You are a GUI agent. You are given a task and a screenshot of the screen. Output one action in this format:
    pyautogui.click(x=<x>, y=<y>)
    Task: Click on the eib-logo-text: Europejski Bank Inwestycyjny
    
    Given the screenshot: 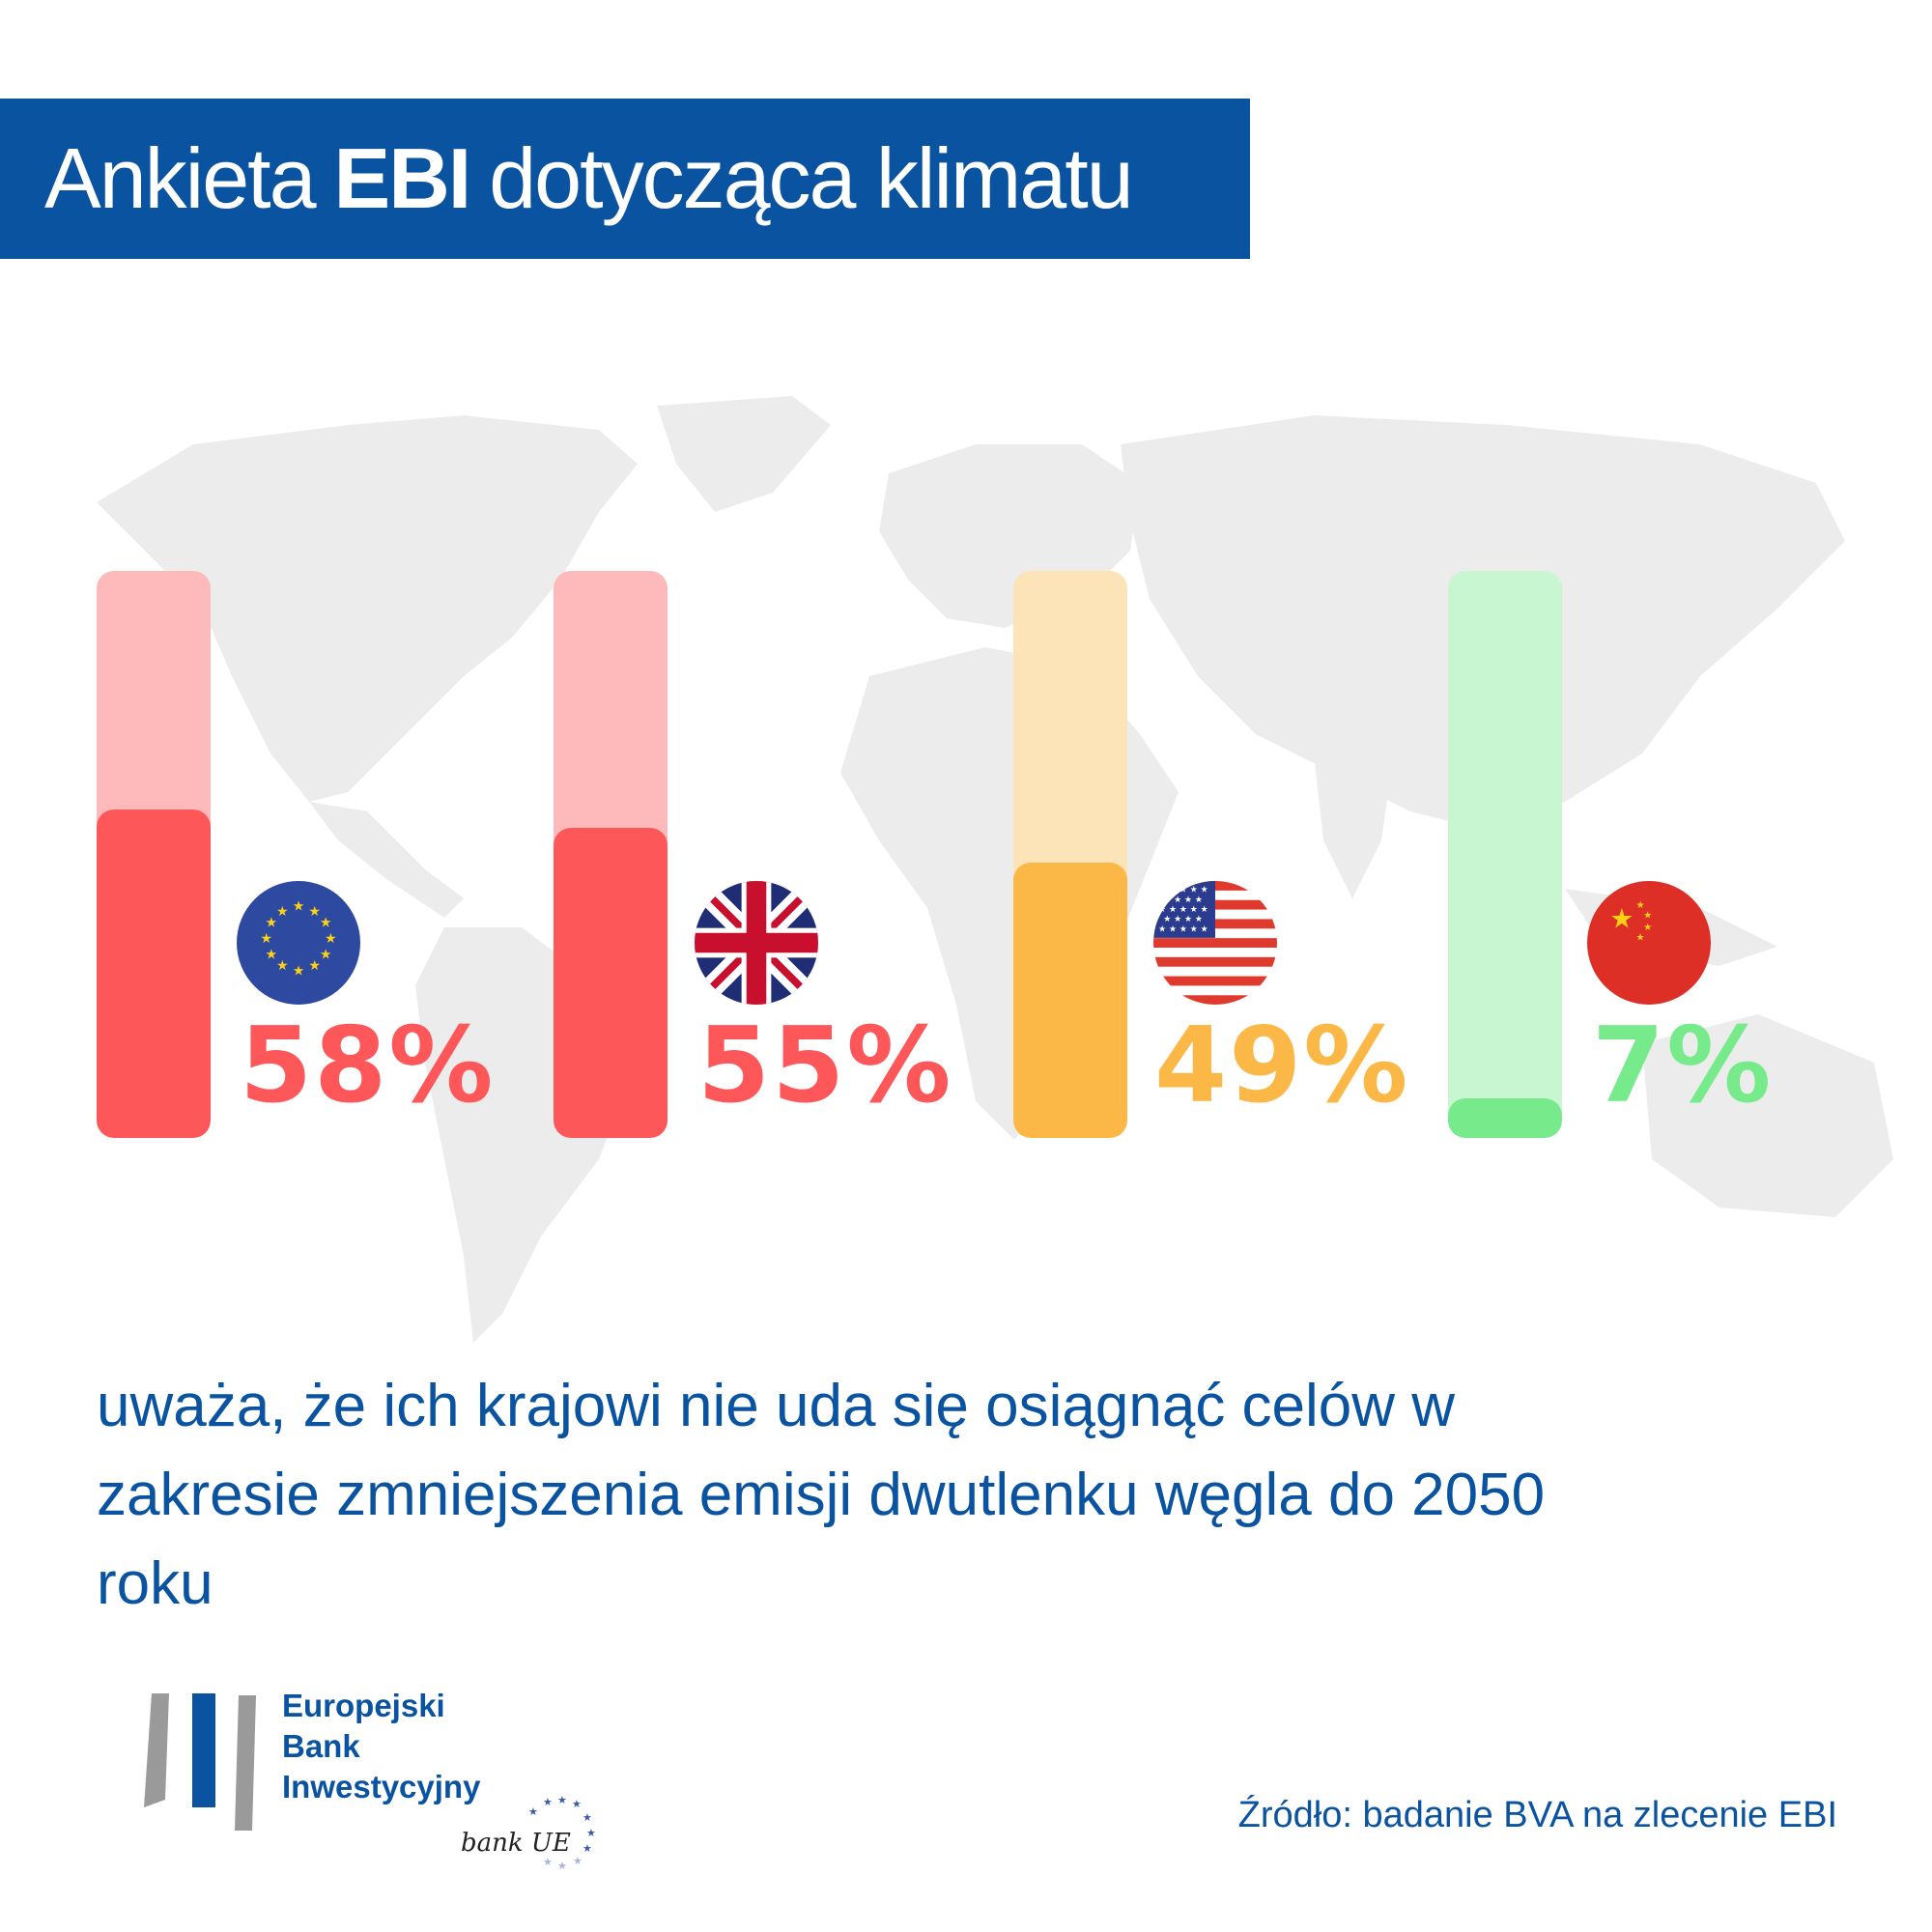 What is the action you would take?
    pyautogui.click(x=381, y=1746)
    